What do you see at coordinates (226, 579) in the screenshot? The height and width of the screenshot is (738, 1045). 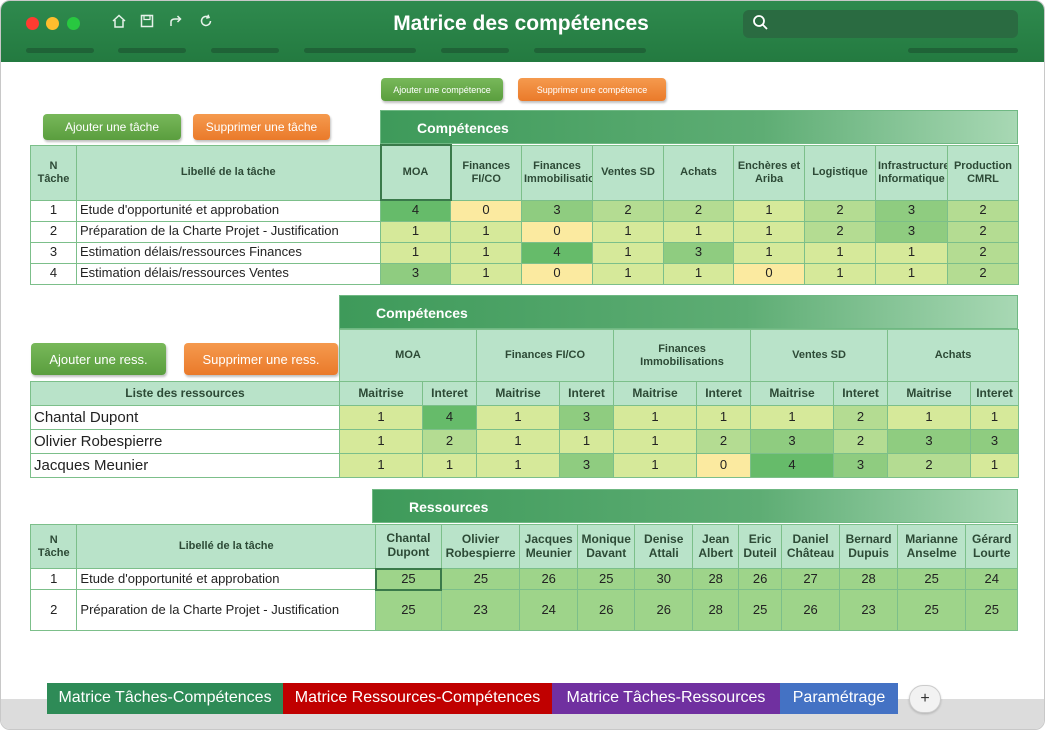 I see `task-label-cell: Etude d'opportunité et approbation` at bounding box center [226, 579].